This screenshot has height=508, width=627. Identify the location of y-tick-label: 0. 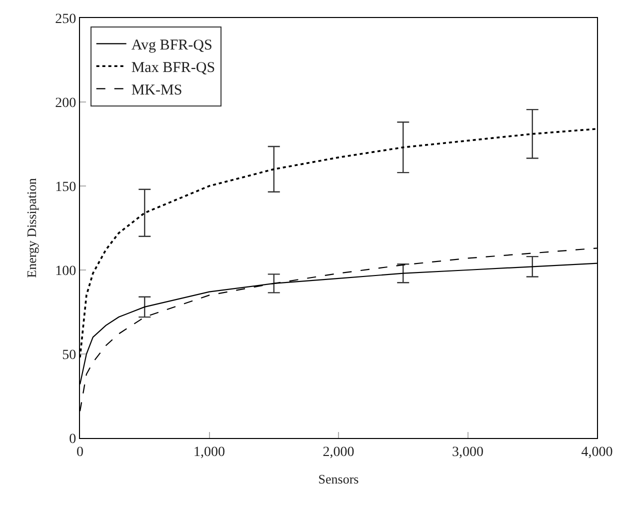
(72, 439).